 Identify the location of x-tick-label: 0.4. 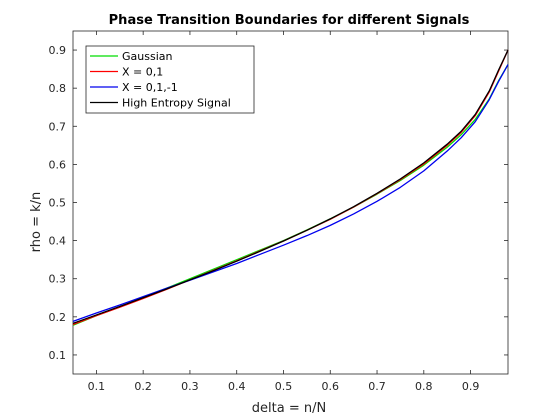
(237, 386).